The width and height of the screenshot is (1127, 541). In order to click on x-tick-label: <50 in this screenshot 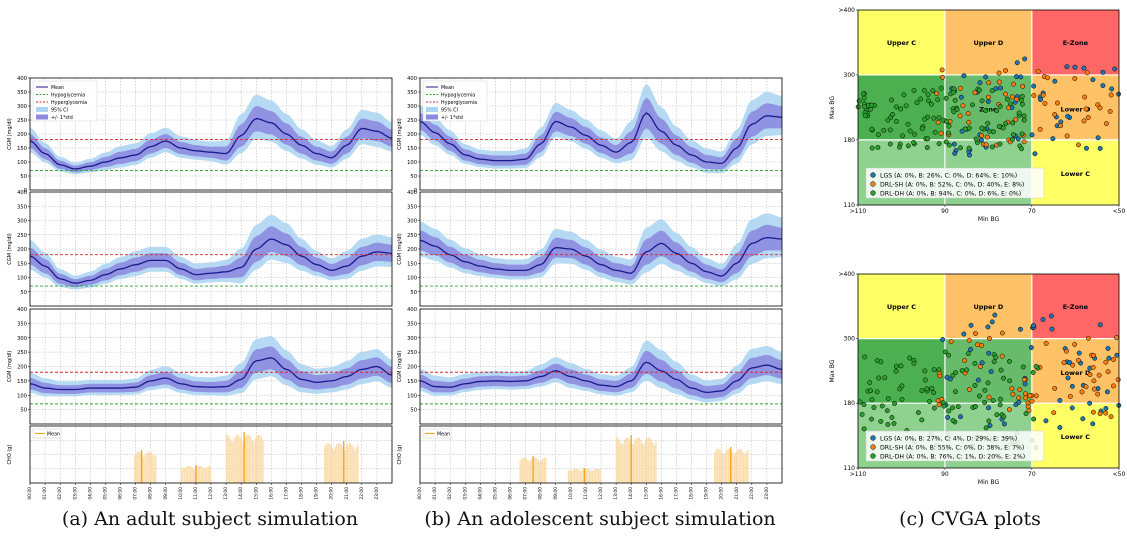, I will do `click(1119, 474)`.